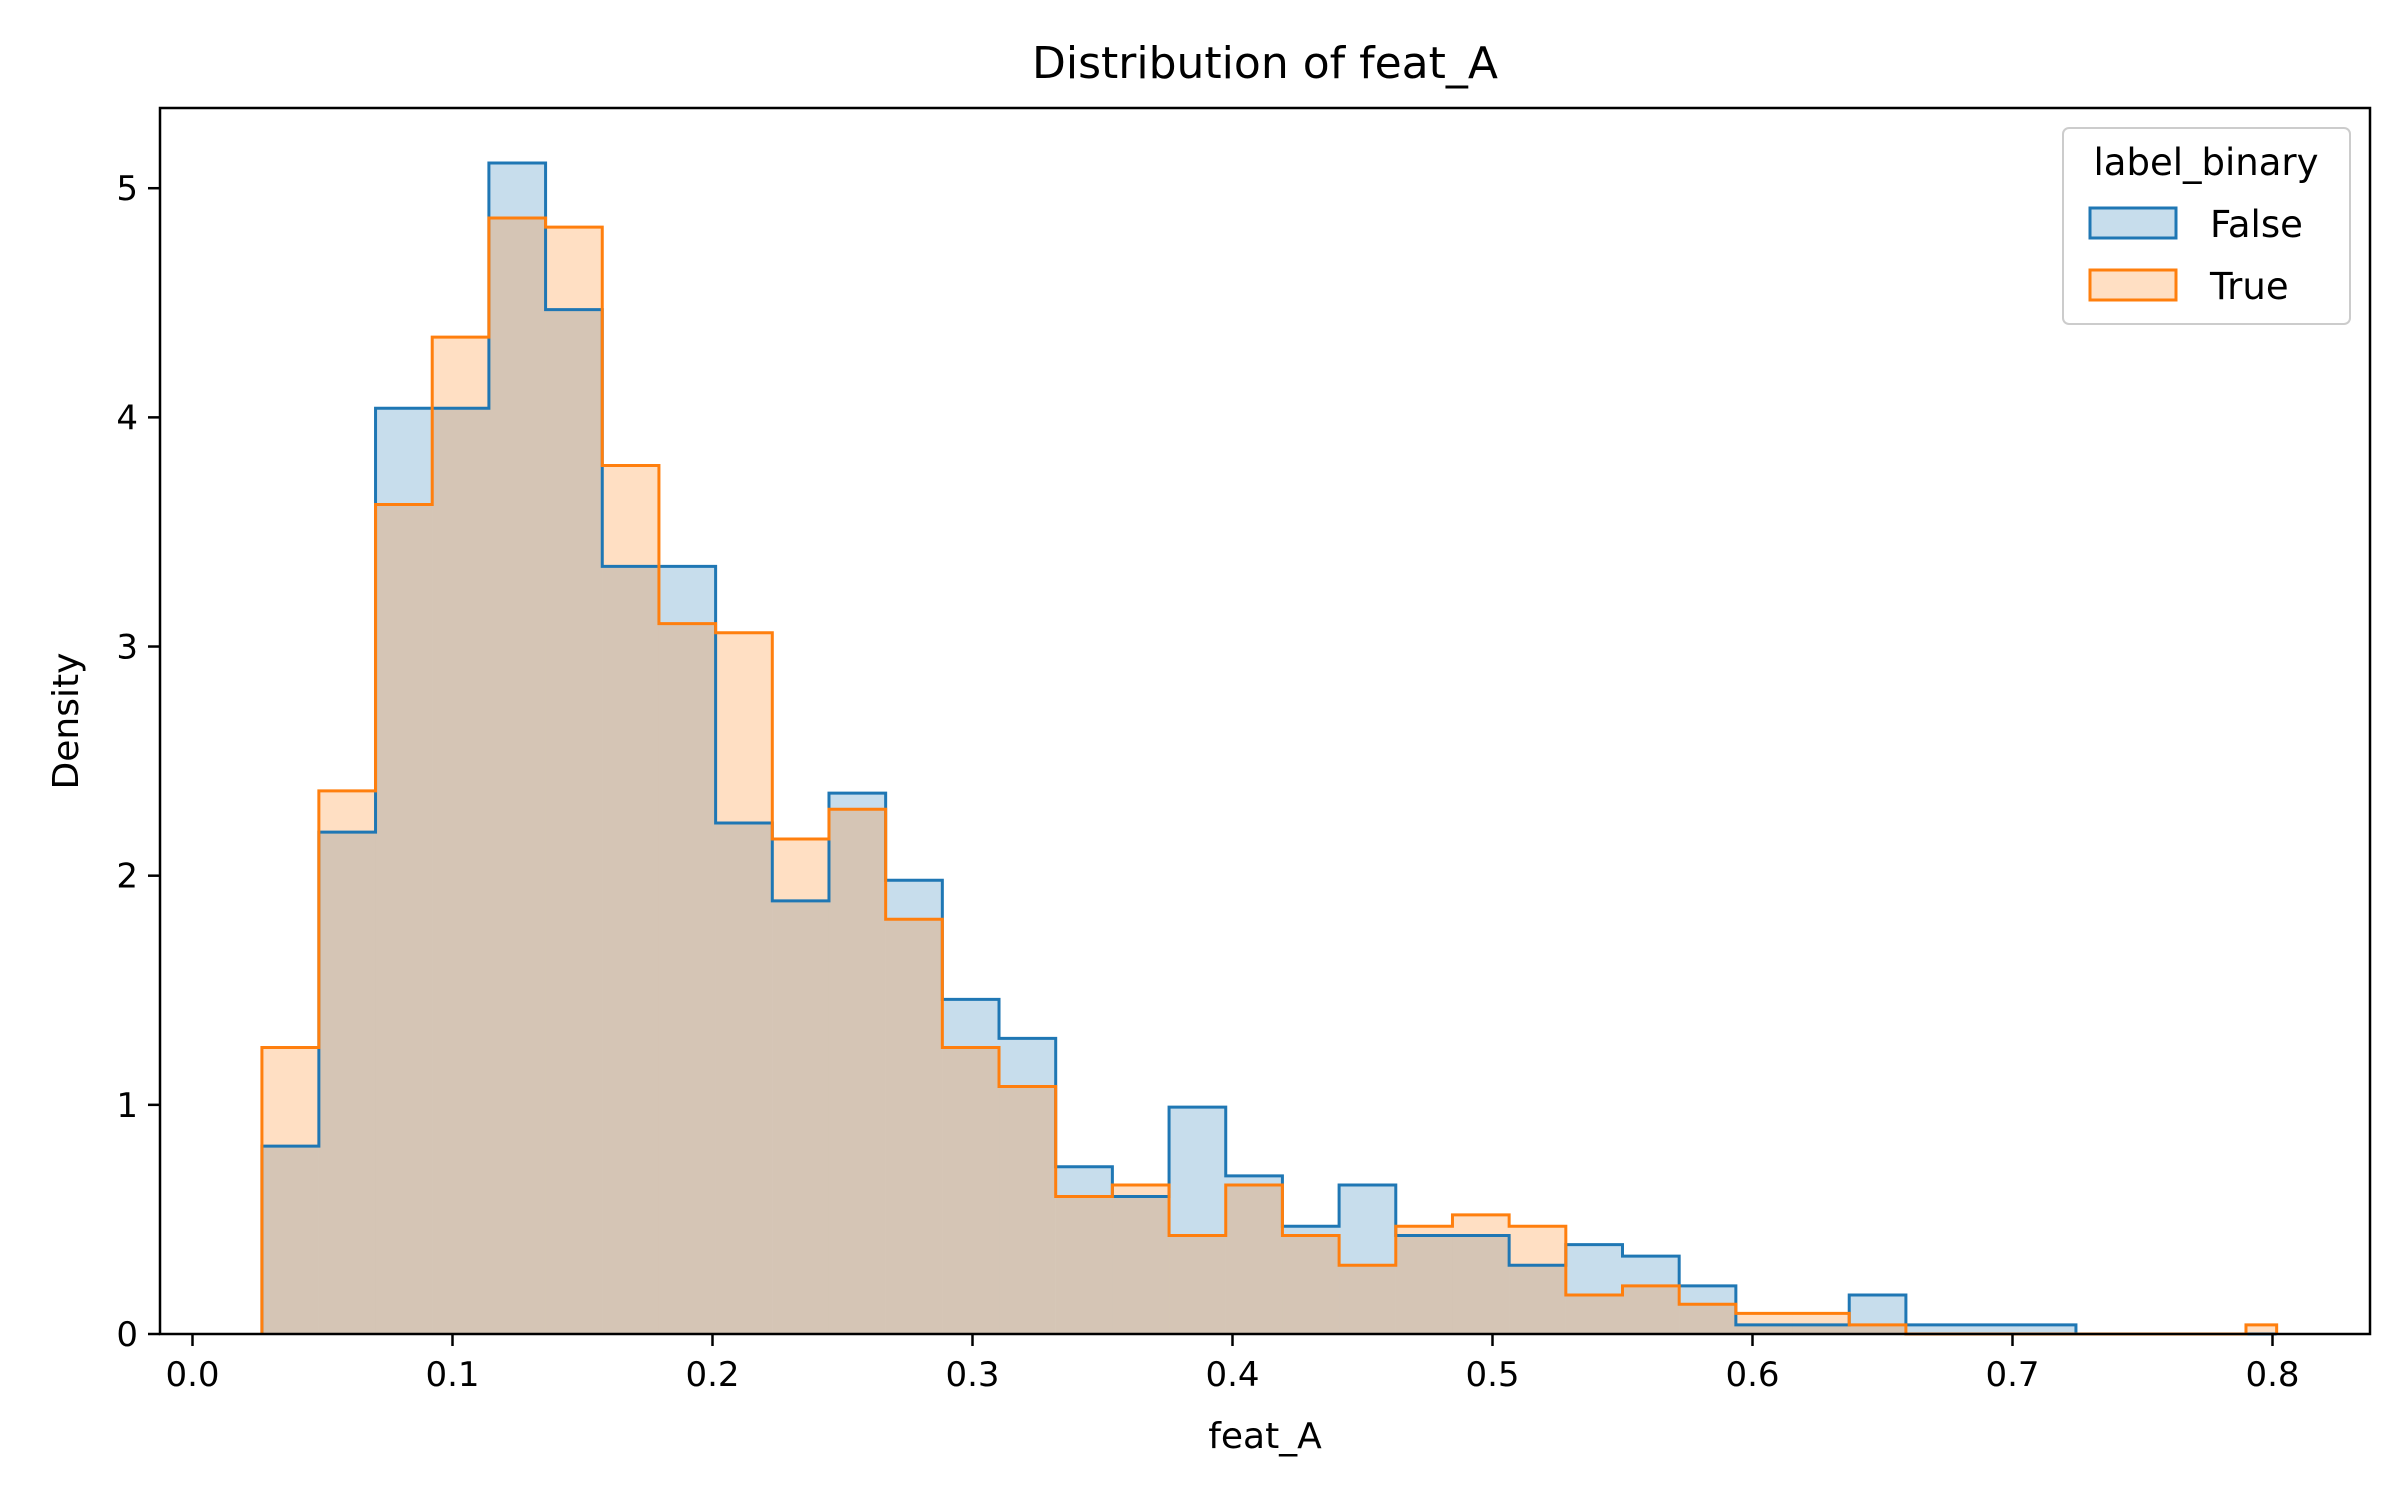  Describe the element at coordinates (127, 1106) in the screenshot. I see `y-tick-label: 1` at that location.